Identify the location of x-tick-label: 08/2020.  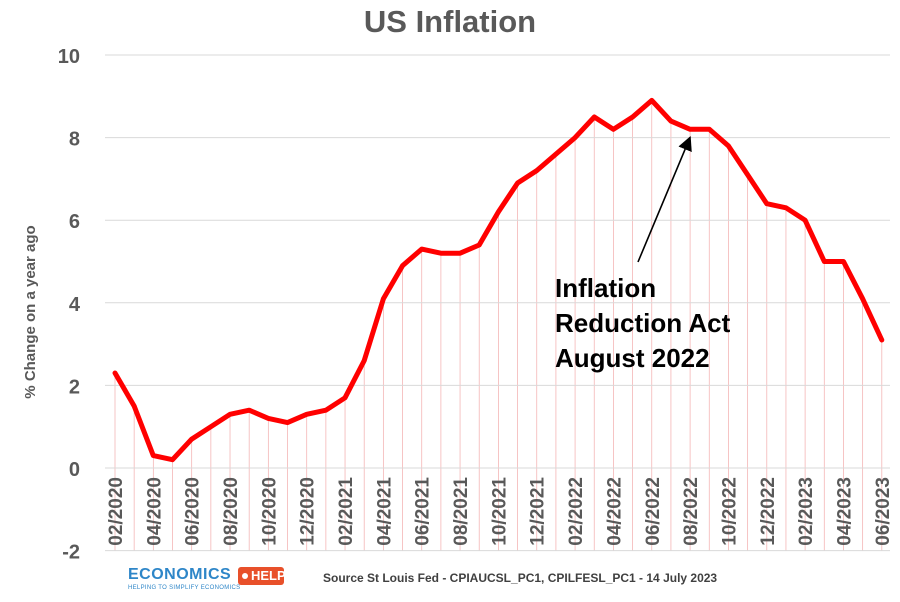
(231, 511).